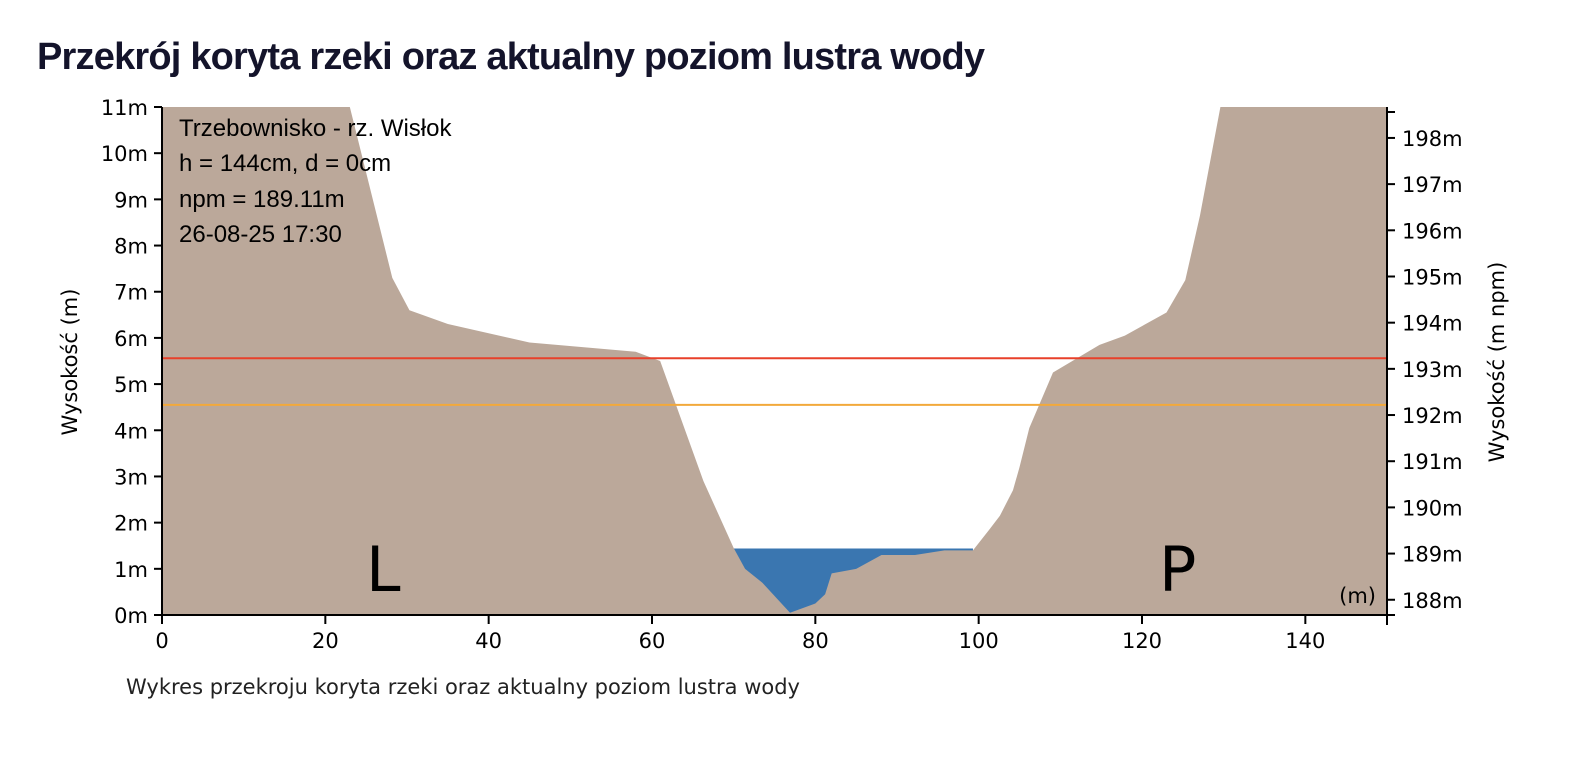 The height and width of the screenshot is (772, 1592). I want to click on y-right-tick-label: 192m, so click(1432, 416).